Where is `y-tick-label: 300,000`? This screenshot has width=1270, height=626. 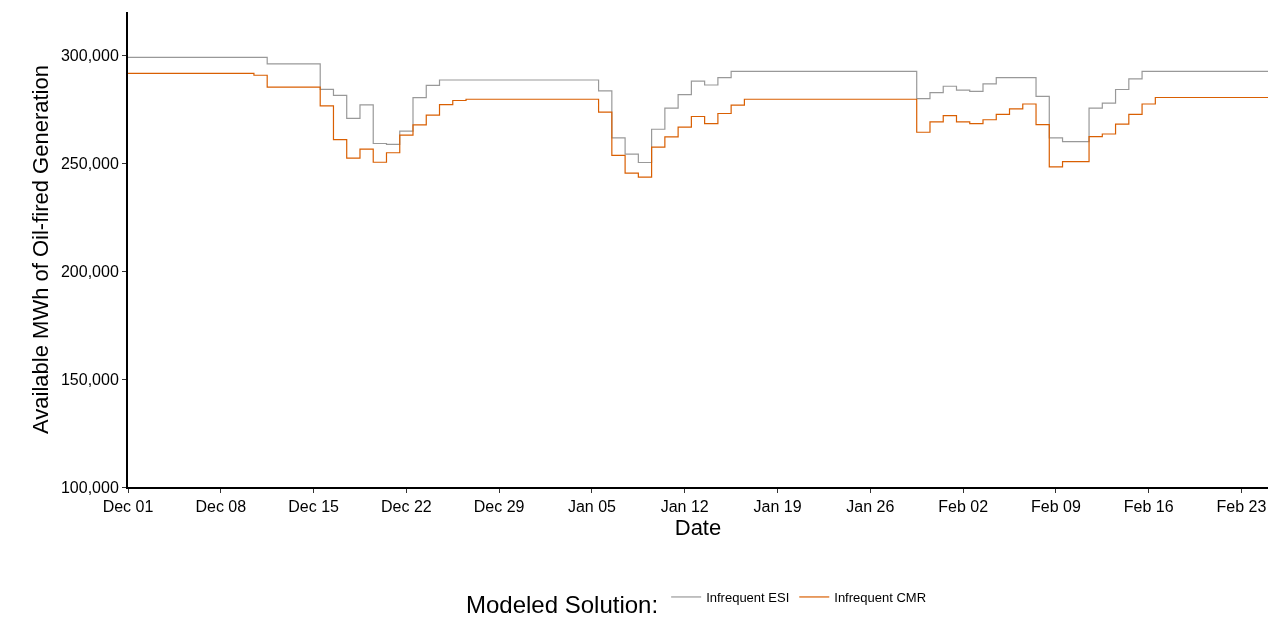
y-tick-label: 300,000 is located at coordinates (89, 55).